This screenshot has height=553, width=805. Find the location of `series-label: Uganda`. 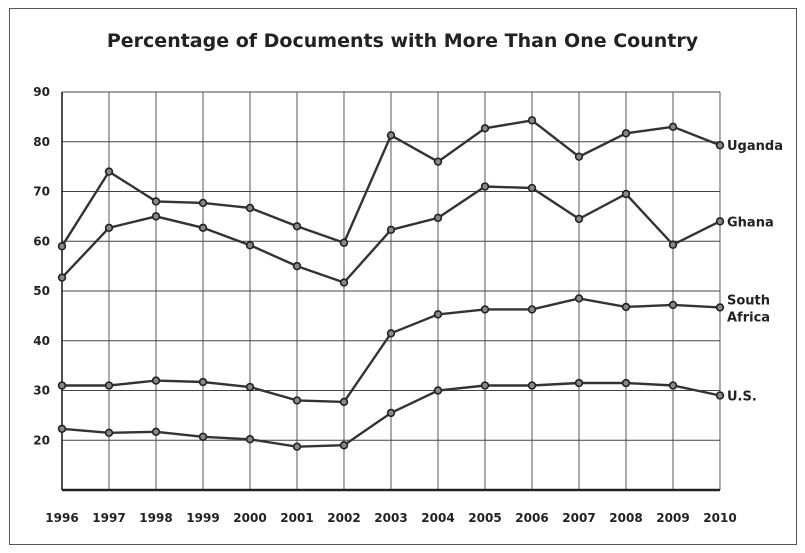

series-label: Uganda is located at coordinates (755, 146).